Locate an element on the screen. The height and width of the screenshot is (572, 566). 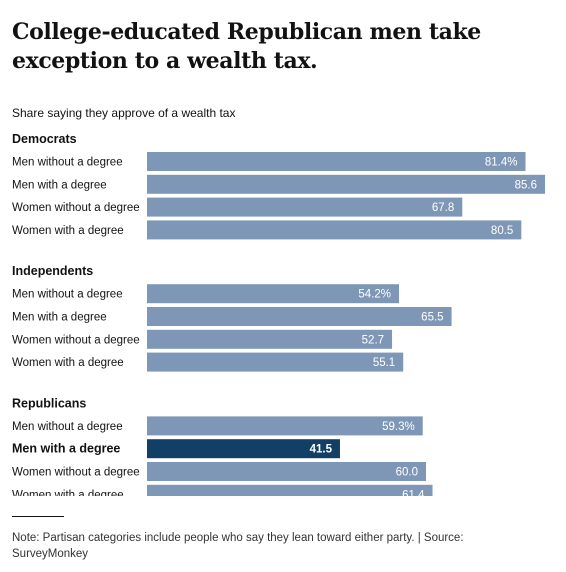
data-label: 55.1 is located at coordinates (384, 363).